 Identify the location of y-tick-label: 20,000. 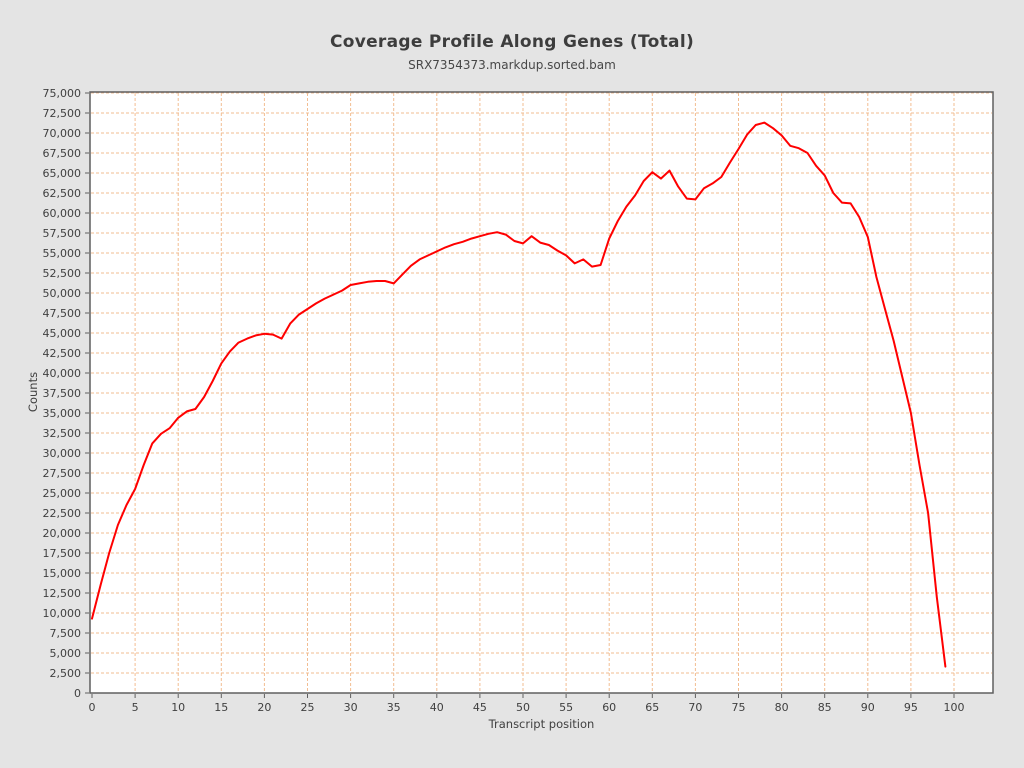
(62, 533).